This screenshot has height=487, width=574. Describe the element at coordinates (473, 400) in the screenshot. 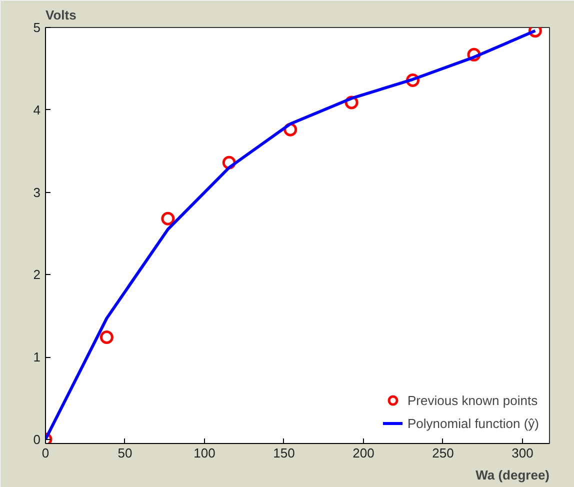

I see `legend-label: Previous known points` at that location.